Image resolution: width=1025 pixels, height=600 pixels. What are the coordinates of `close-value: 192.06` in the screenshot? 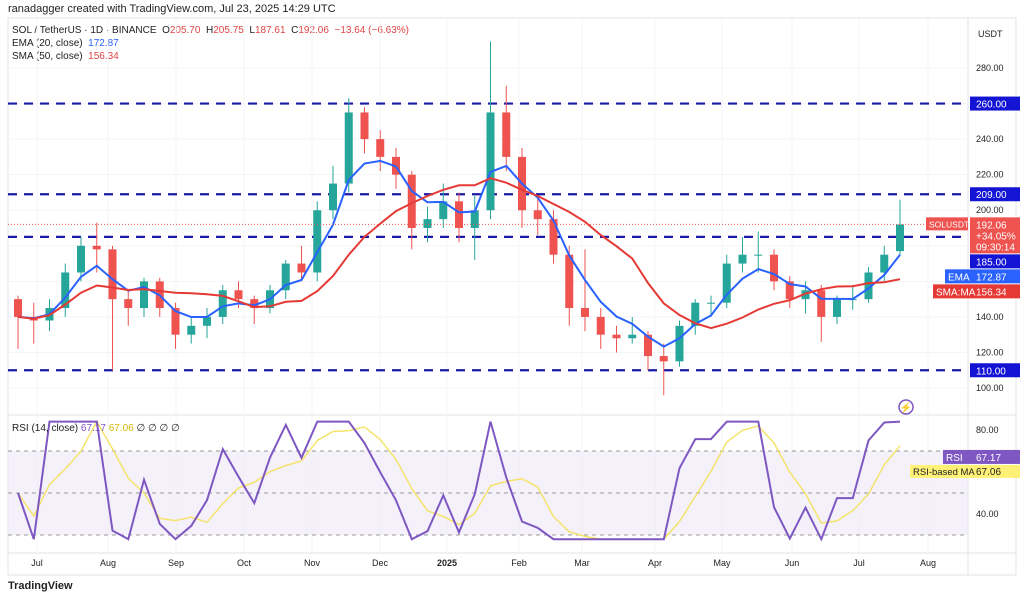 It's located at (313, 30).